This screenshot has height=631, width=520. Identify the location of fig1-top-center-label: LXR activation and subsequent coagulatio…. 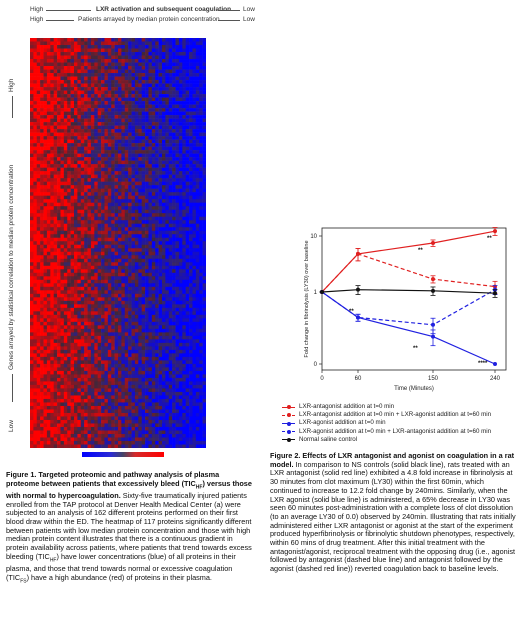
(164, 9).